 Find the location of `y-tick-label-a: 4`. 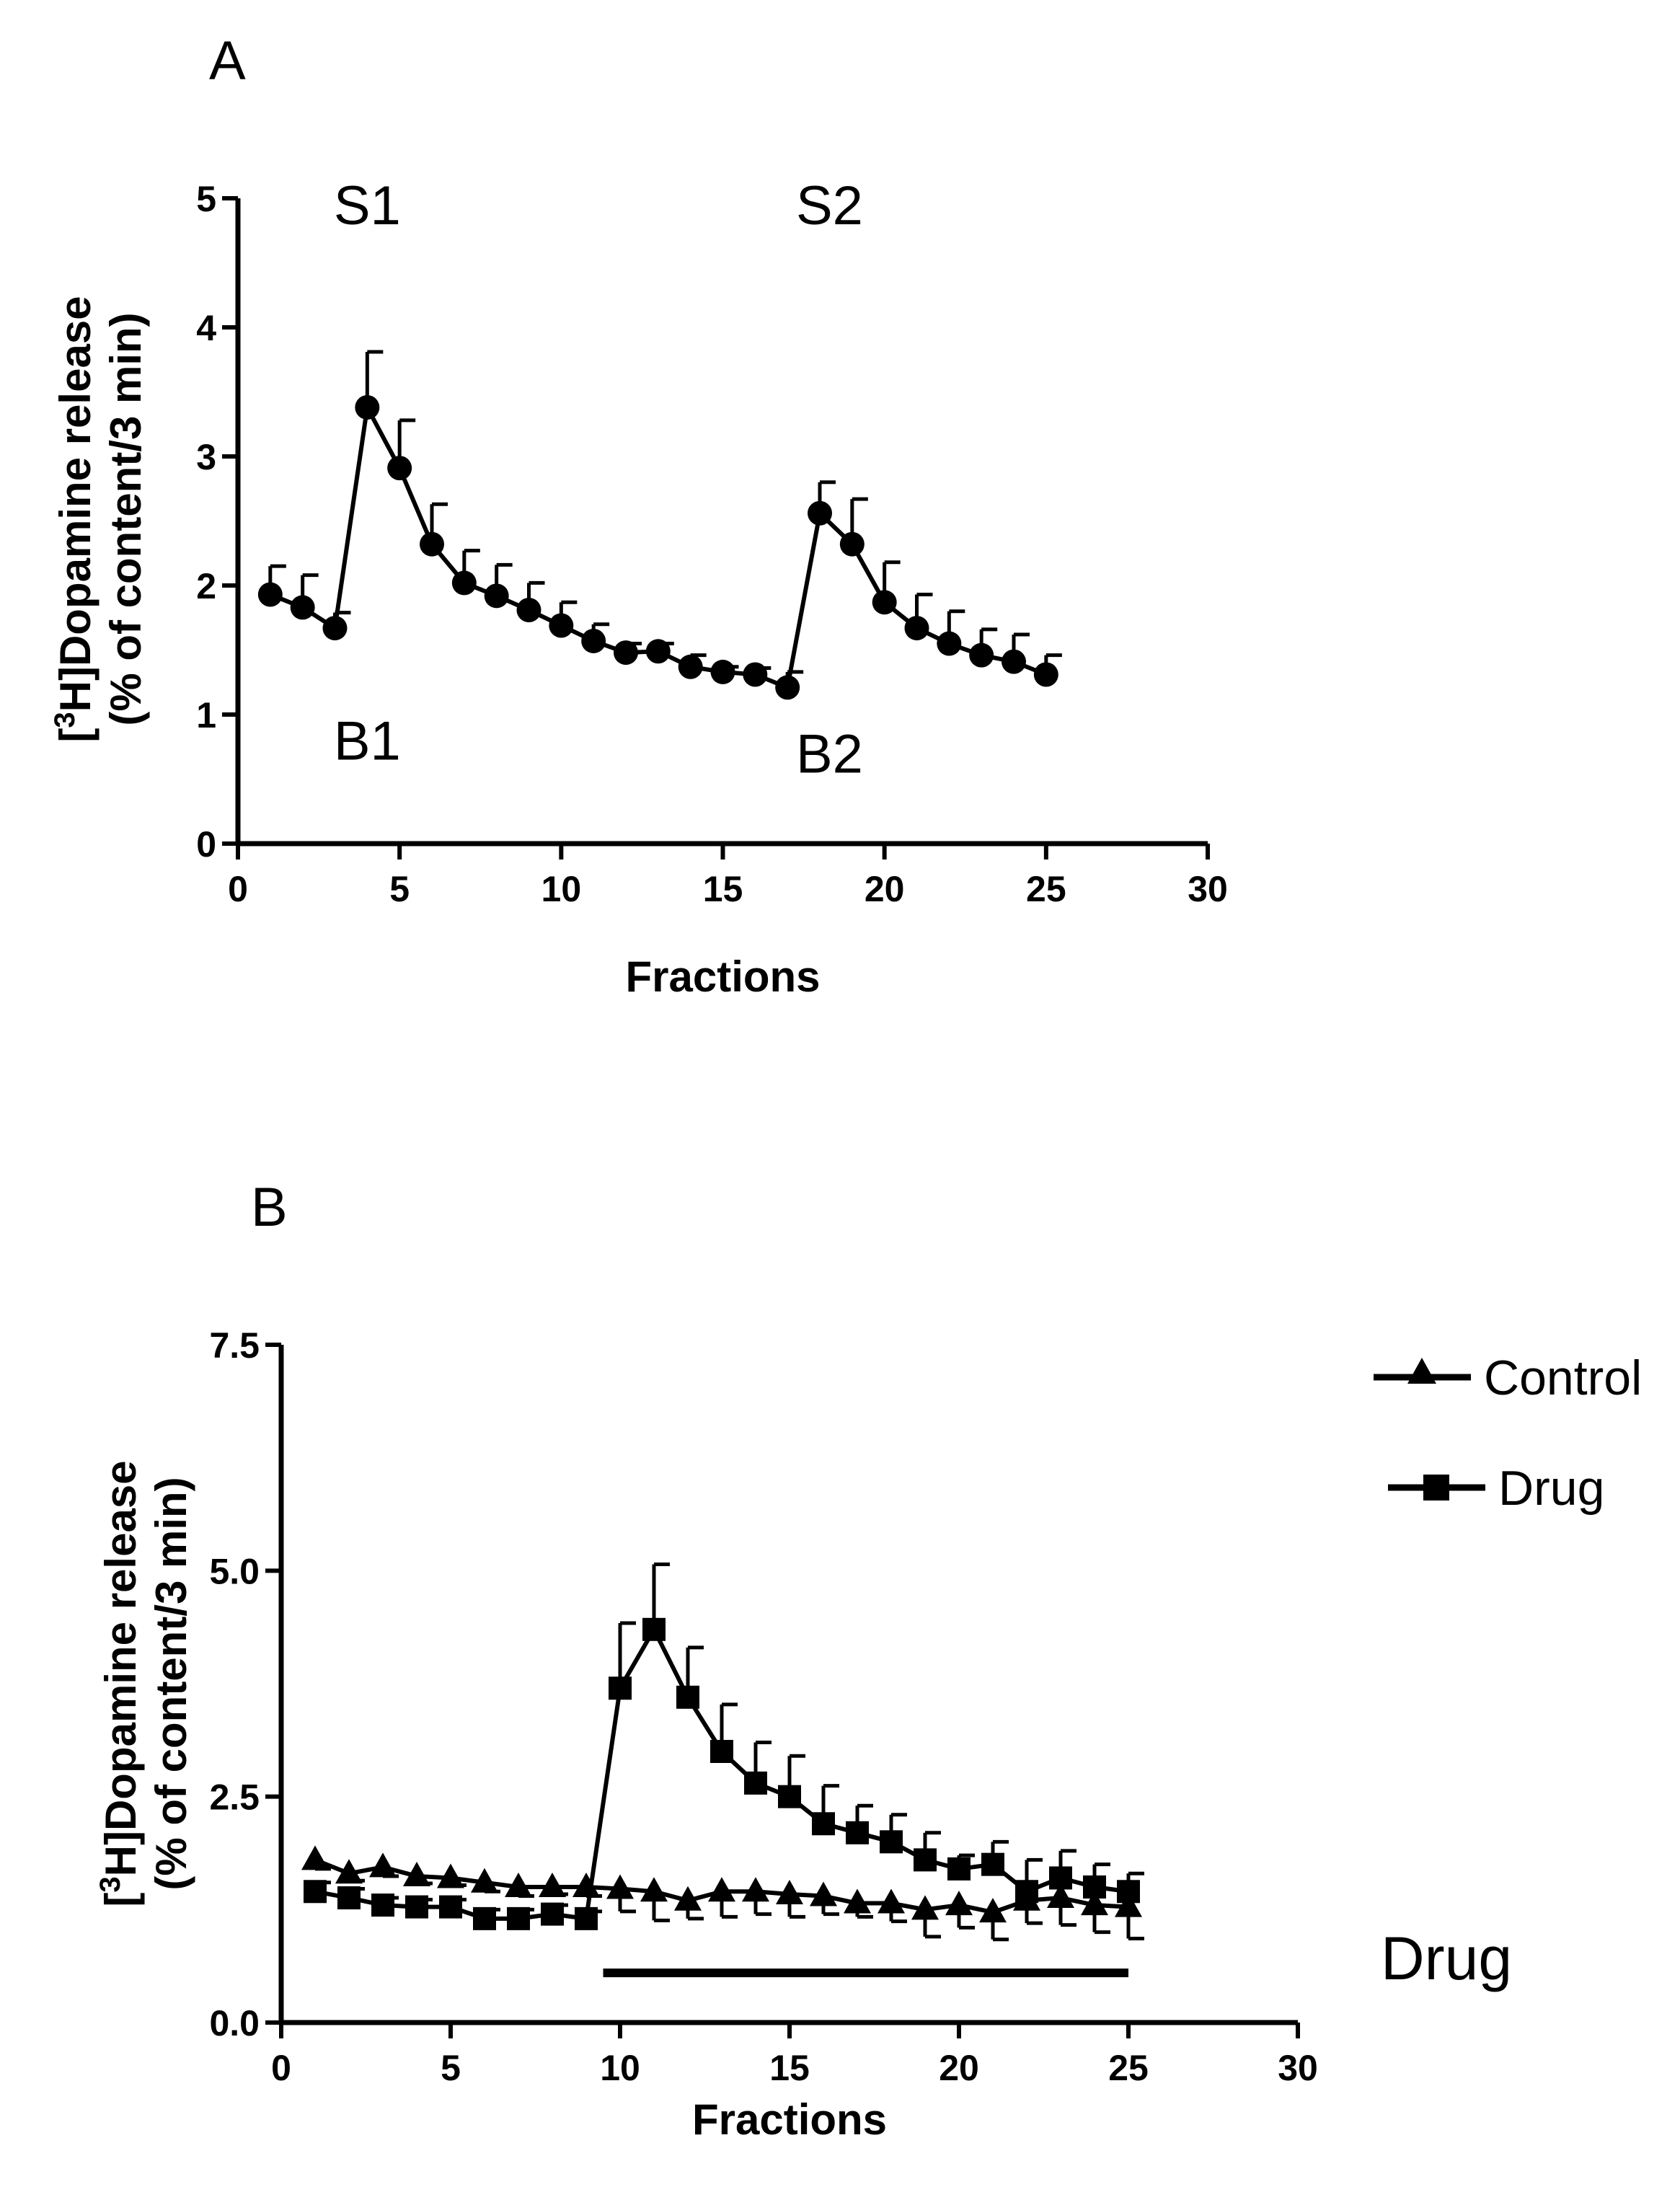

y-tick-label-a: 4 is located at coordinates (206, 328).